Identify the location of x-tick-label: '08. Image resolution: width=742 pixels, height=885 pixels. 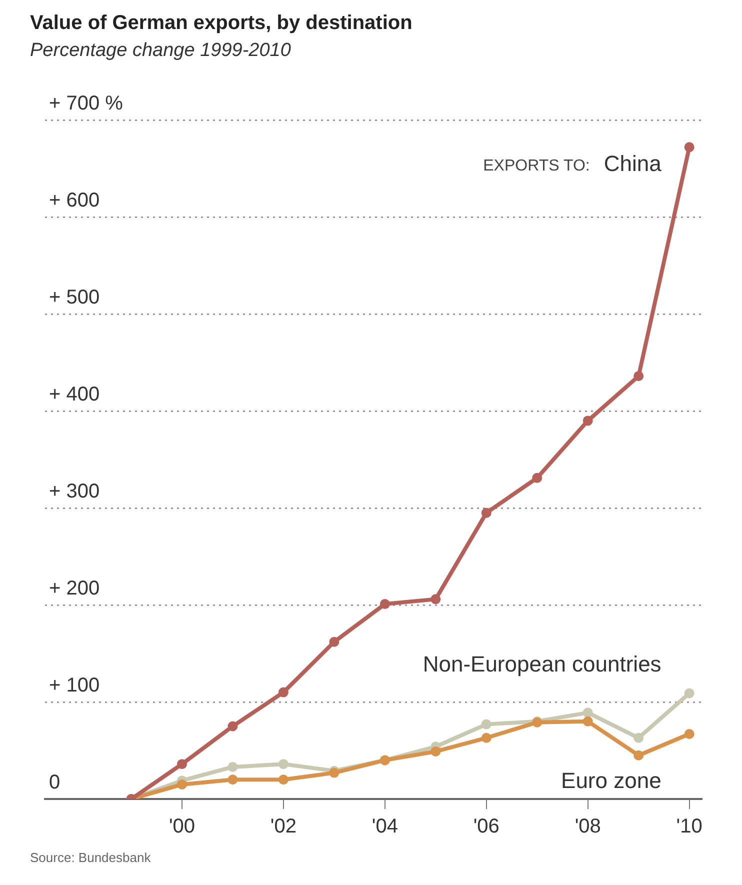
(587, 827).